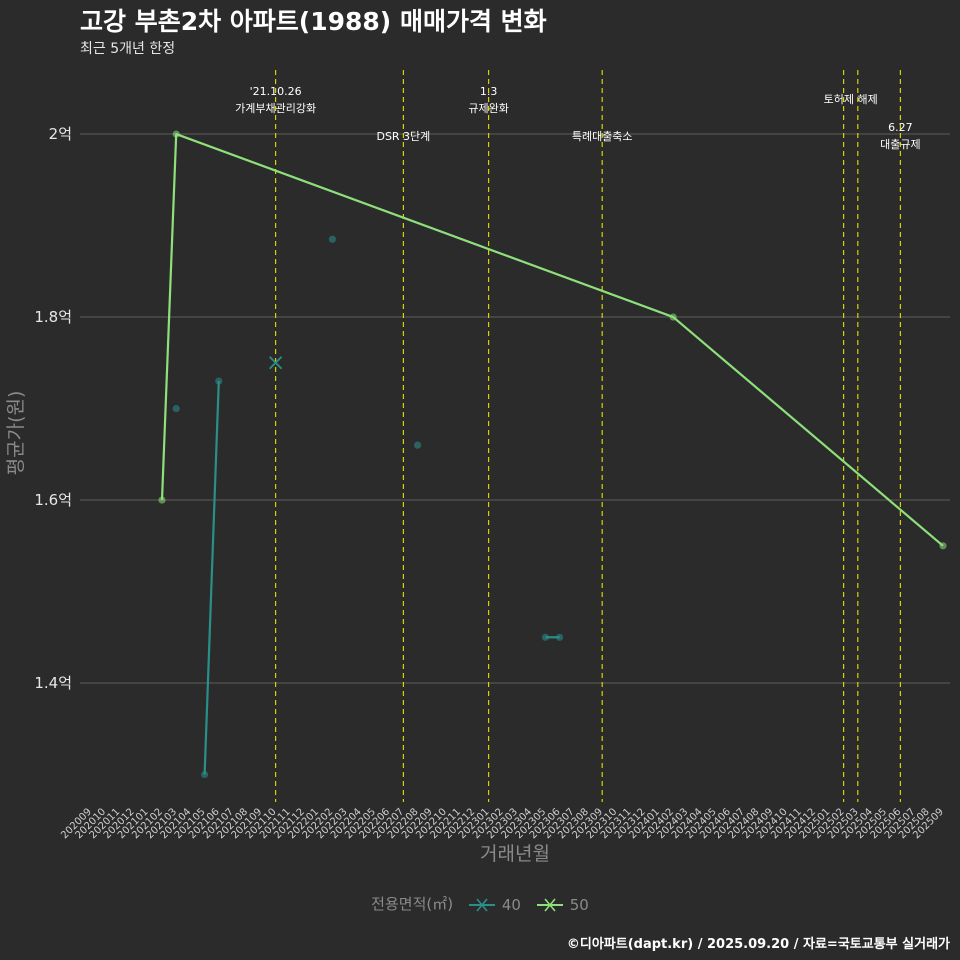 The width and height of the screenshot is (960, 960). Describe the element at coordinates (579, 904) in the screenshot. I see `legend-label-50: 50` at that location.